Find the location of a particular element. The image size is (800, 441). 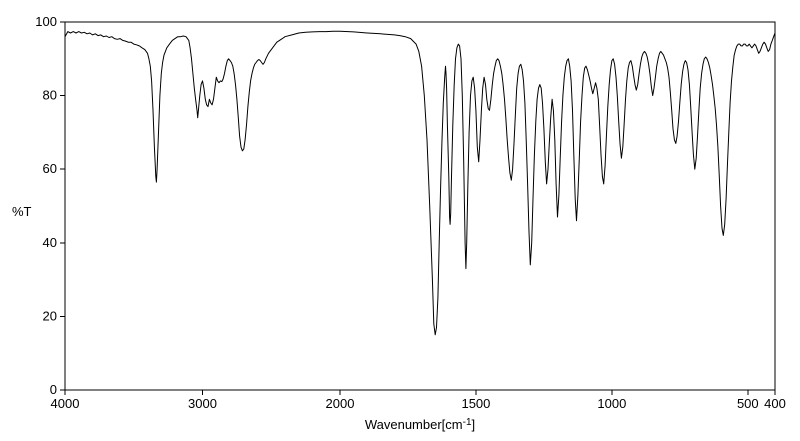

x-tick-label: 3000 is located at coordinates (202, 403).